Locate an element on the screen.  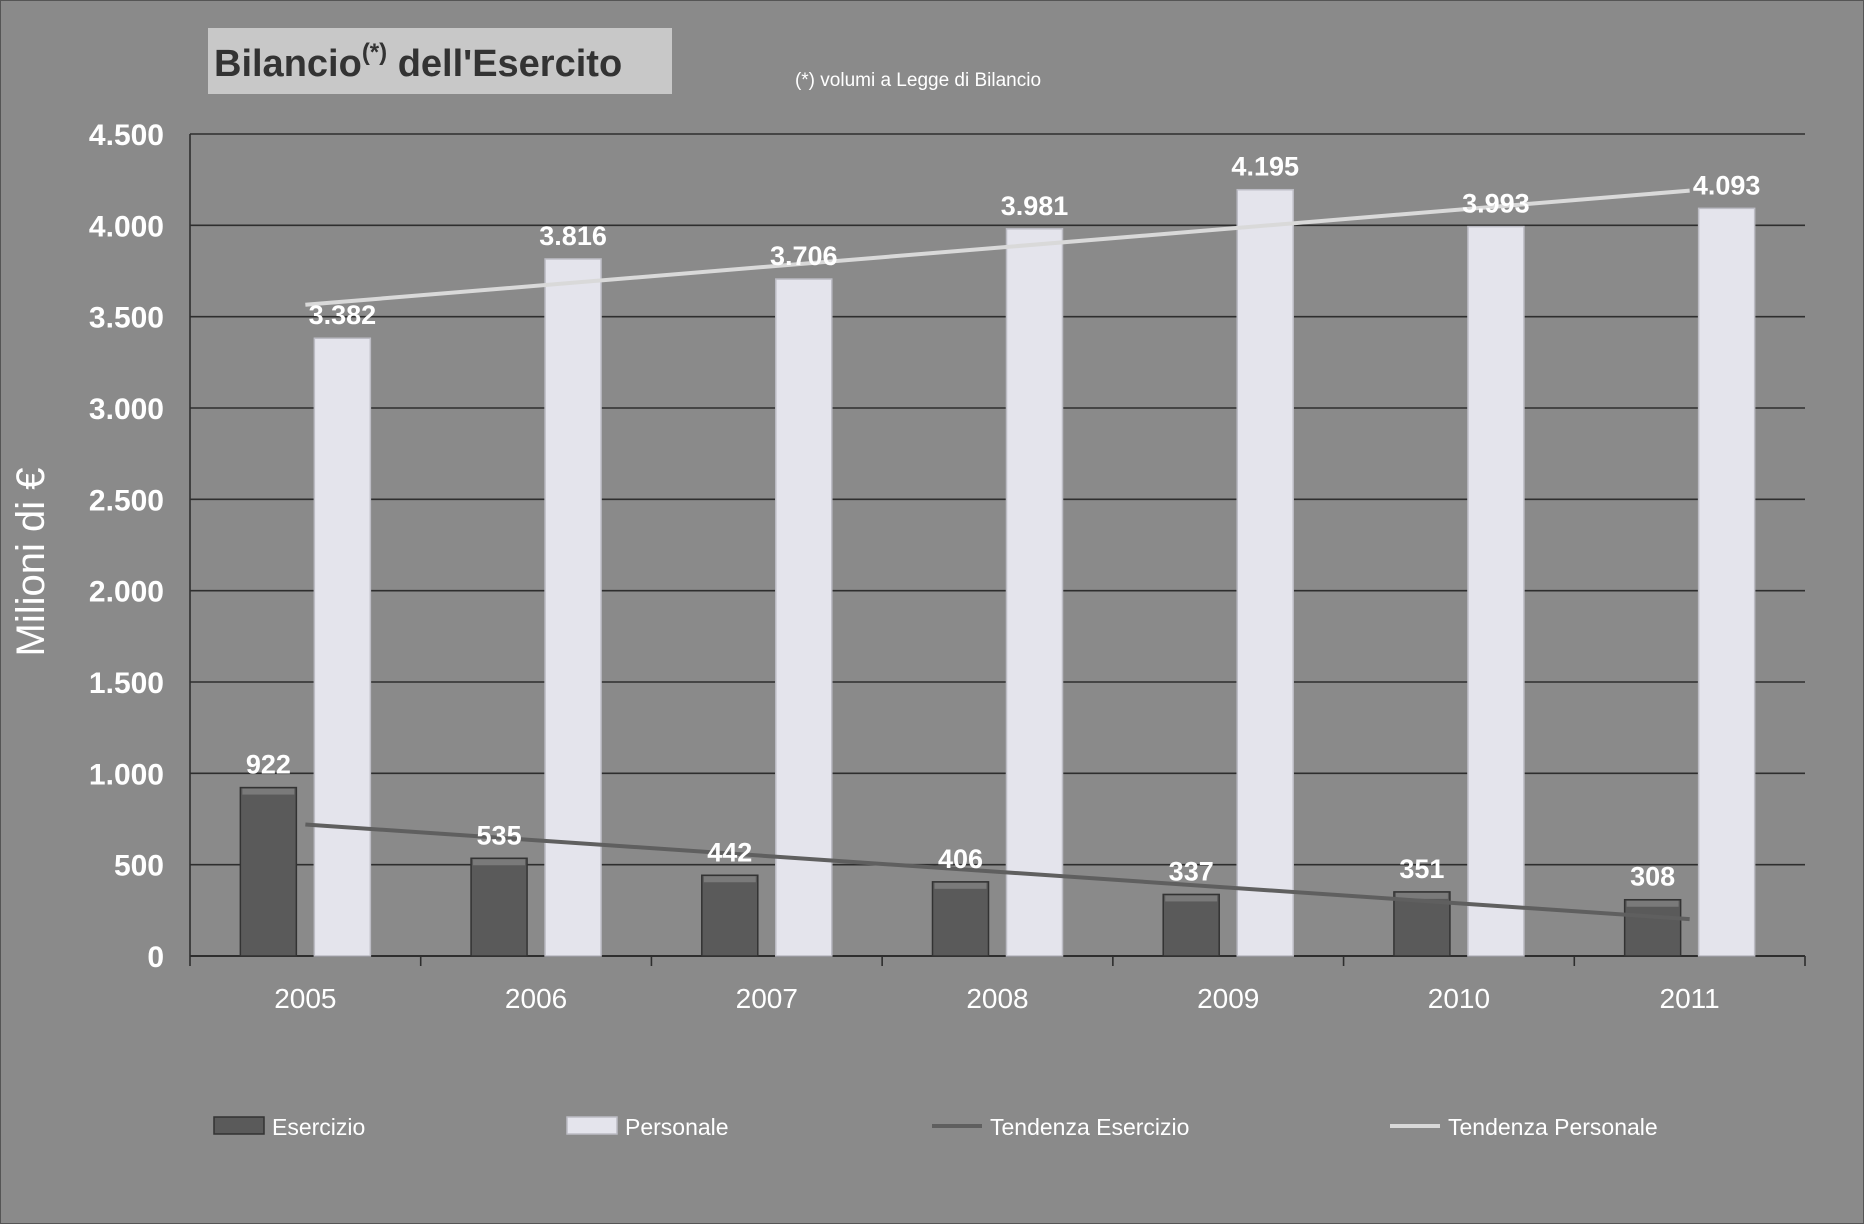
data-label: 3.993 is located at coordinates (1496, 204).